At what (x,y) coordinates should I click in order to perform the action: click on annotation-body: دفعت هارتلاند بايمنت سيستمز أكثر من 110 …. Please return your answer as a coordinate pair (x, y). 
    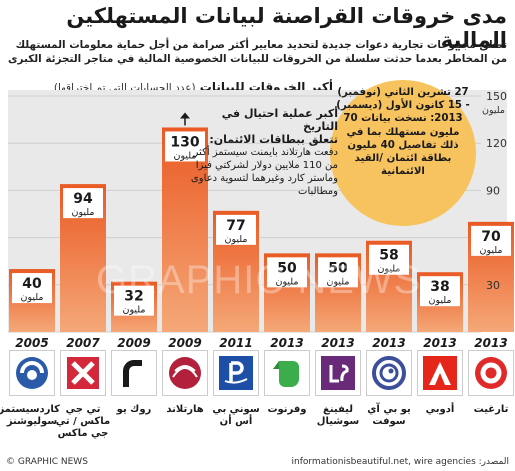
    Looking at the image, I should click on (264, 172).